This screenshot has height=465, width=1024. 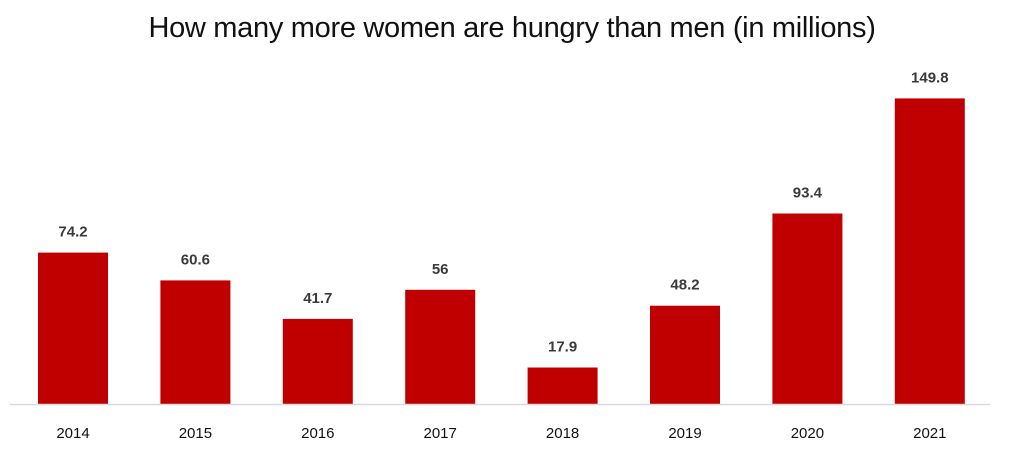 What do you see at coordinates (562, 347) in the screenshot?
I see `value-label-2018: 17.9` at bounding box center [562, 347].